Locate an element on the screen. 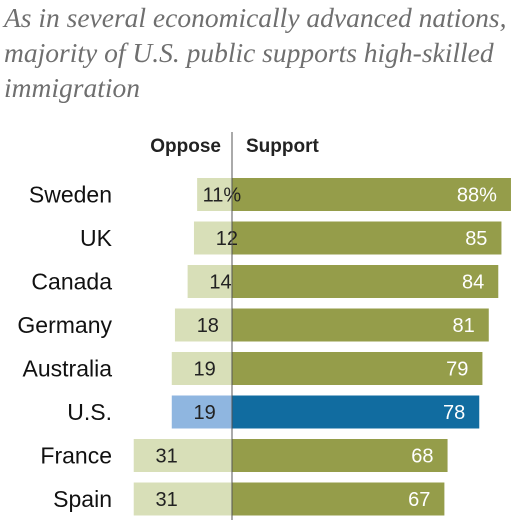 The height and width of the screenshot is (520, 521). header-oppose: Oppose is located at coordinates (185, 146).